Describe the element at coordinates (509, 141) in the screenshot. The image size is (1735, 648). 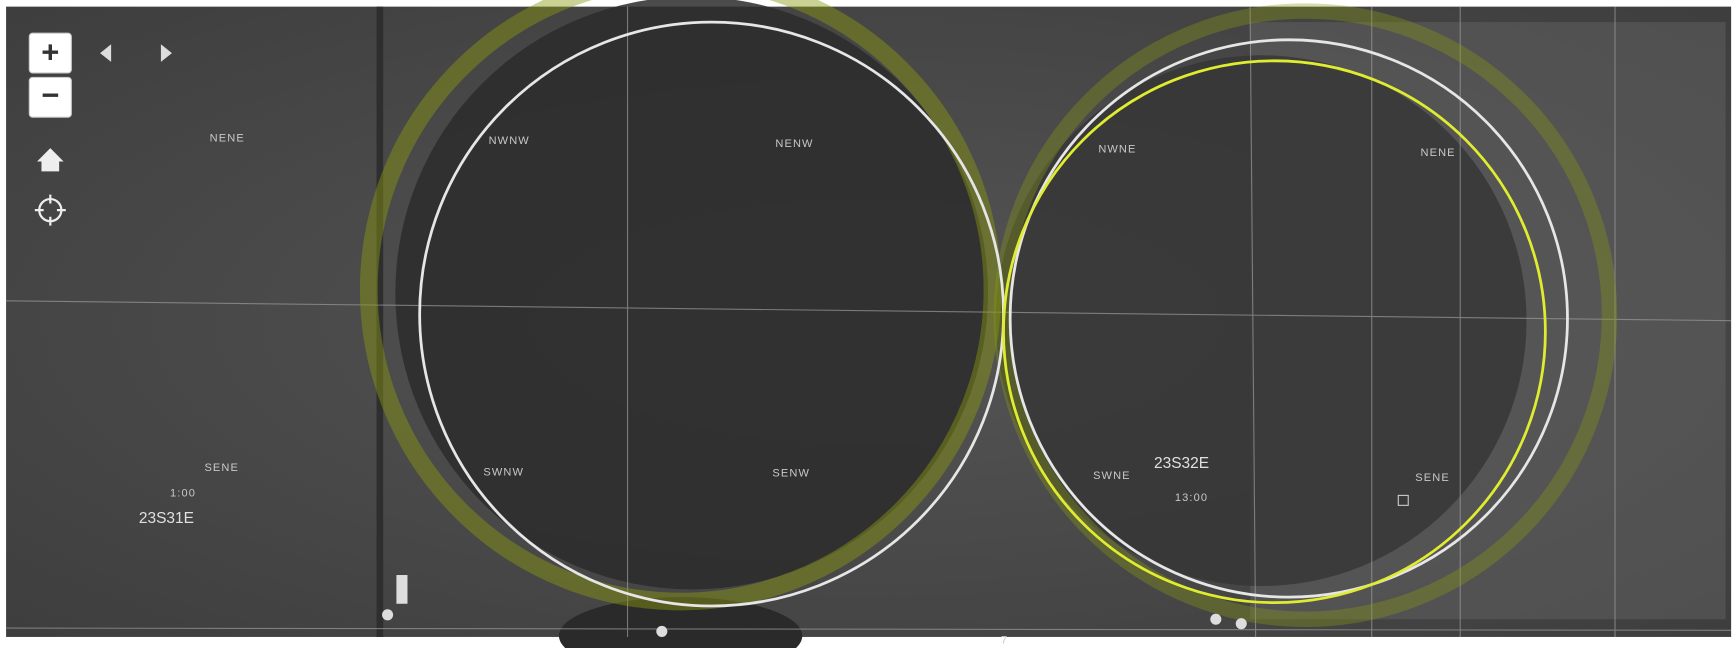
I see `map-label: NWNW` at that location.